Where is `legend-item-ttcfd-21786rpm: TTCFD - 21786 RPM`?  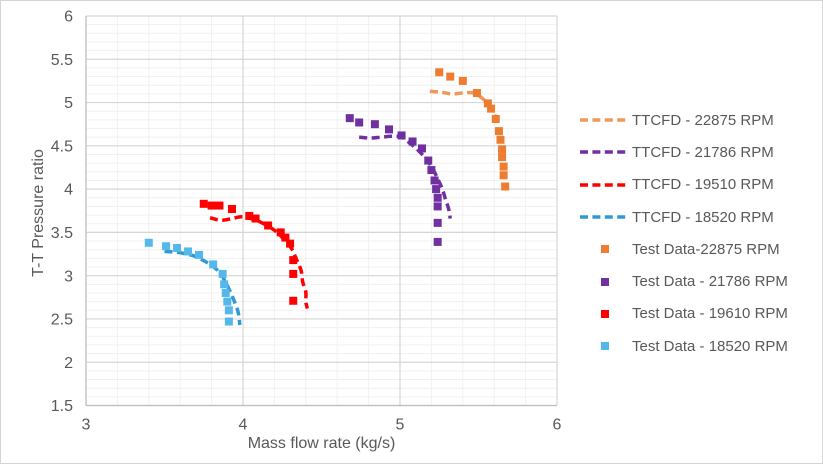 legend-item-ttcfd-21786rpm: TTCFD - 21786 RPM is located at coordinates (683, 152).